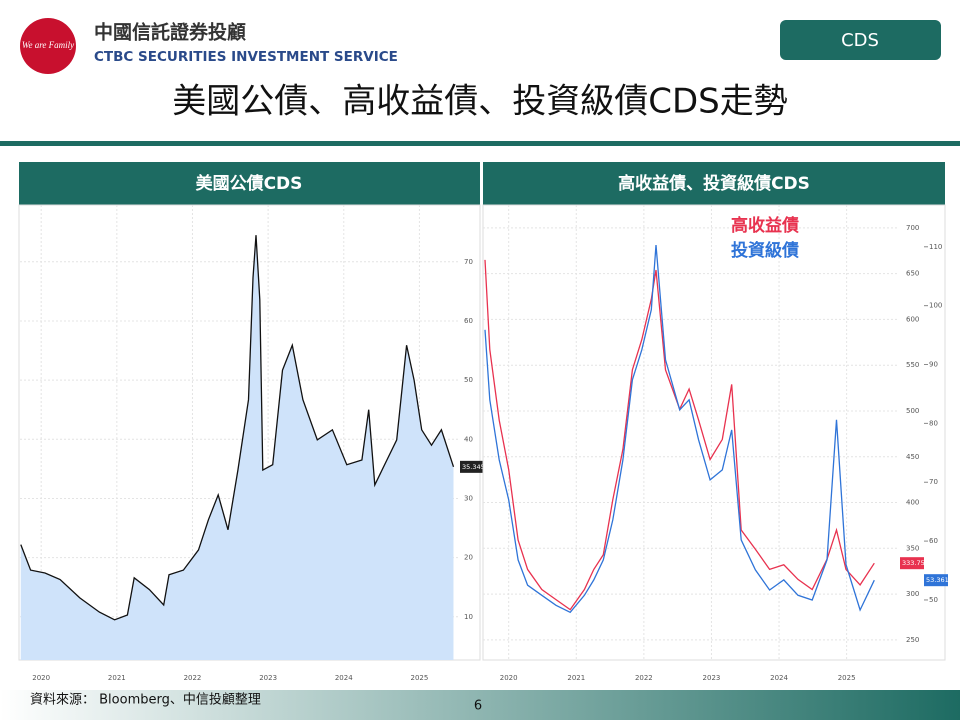 Image resolution: width=960 pixels, height=720 pixels. Describe the element at coordinates (765, 225) in the screenshot. I see `legend-entry: 高收益債` at that location.